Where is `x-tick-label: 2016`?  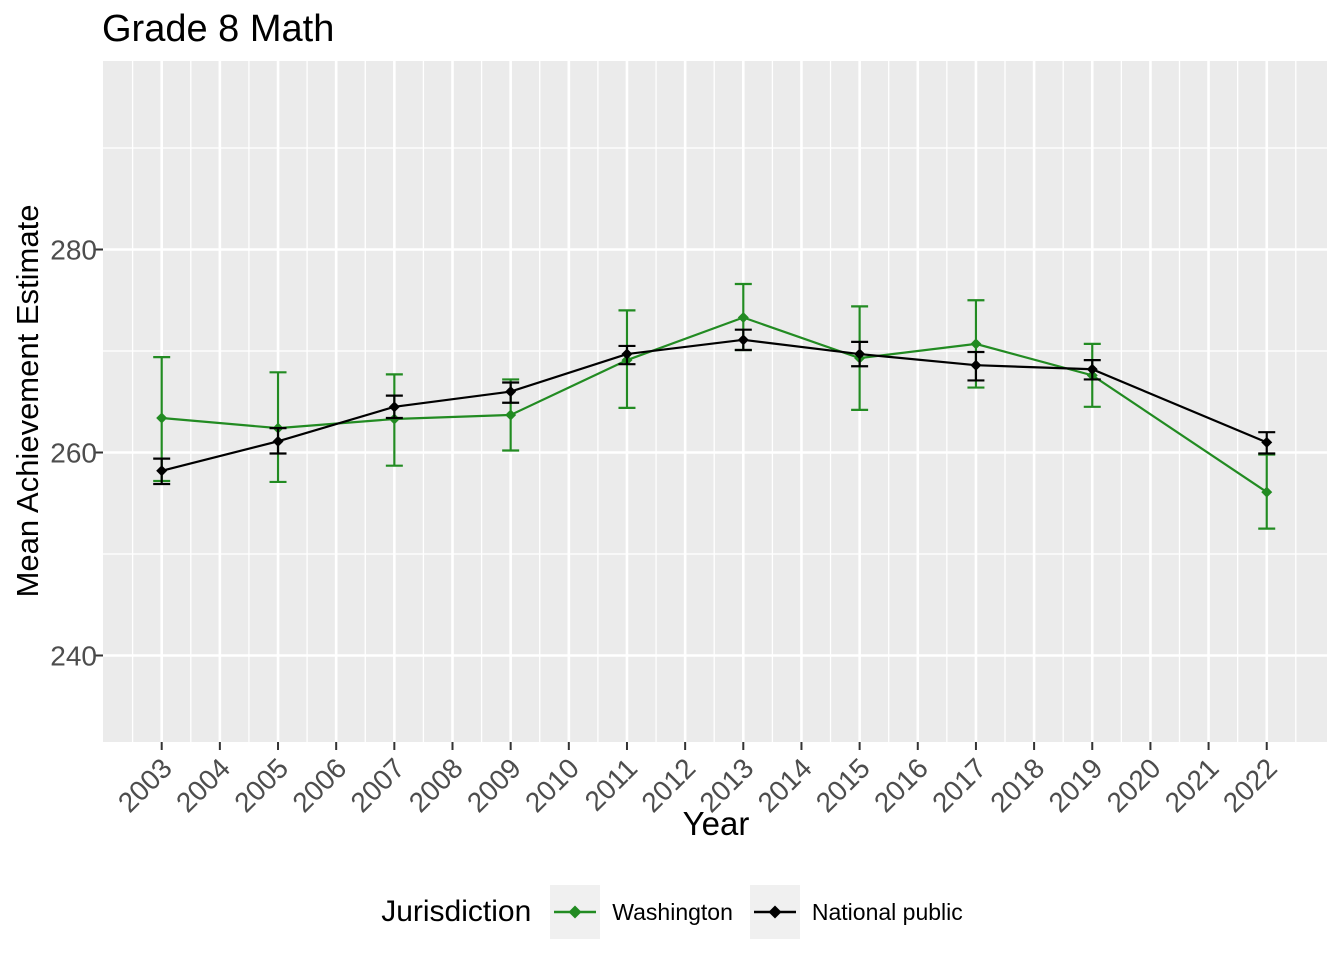
x-tick-label: 2016 is located at coordinates (901, 785).